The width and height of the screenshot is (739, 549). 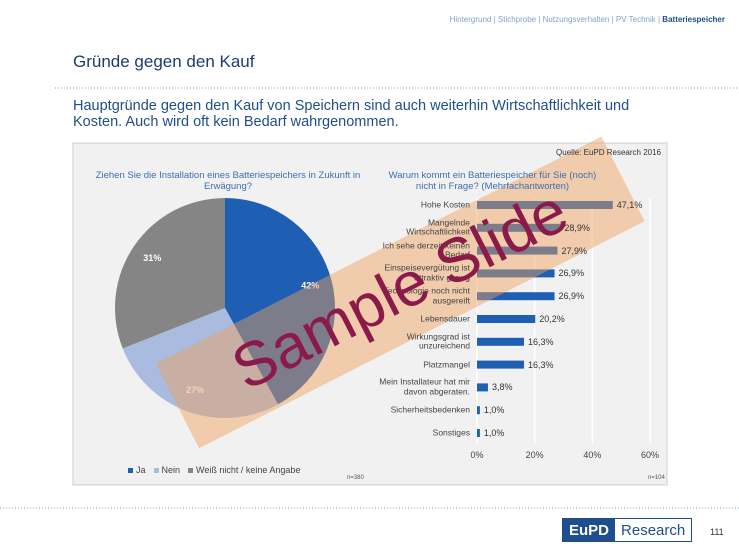 What do you see at coordinates (656, 478) in the screenshot?
I see `sample-size: n=104` at bounding box center [656, 478].